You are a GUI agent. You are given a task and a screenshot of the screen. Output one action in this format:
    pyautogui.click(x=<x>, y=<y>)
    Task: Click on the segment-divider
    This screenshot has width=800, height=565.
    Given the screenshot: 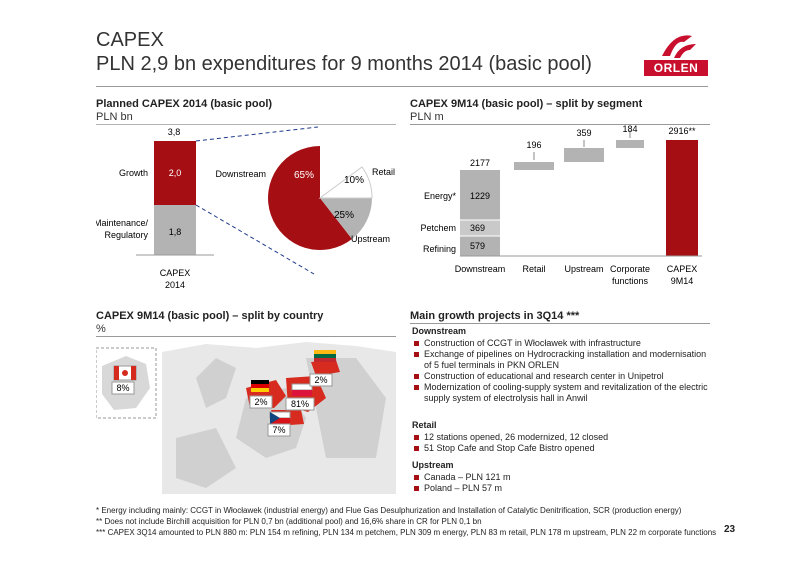 What is the action you would take?
    pyautogui.click(x=560, y=124)
    